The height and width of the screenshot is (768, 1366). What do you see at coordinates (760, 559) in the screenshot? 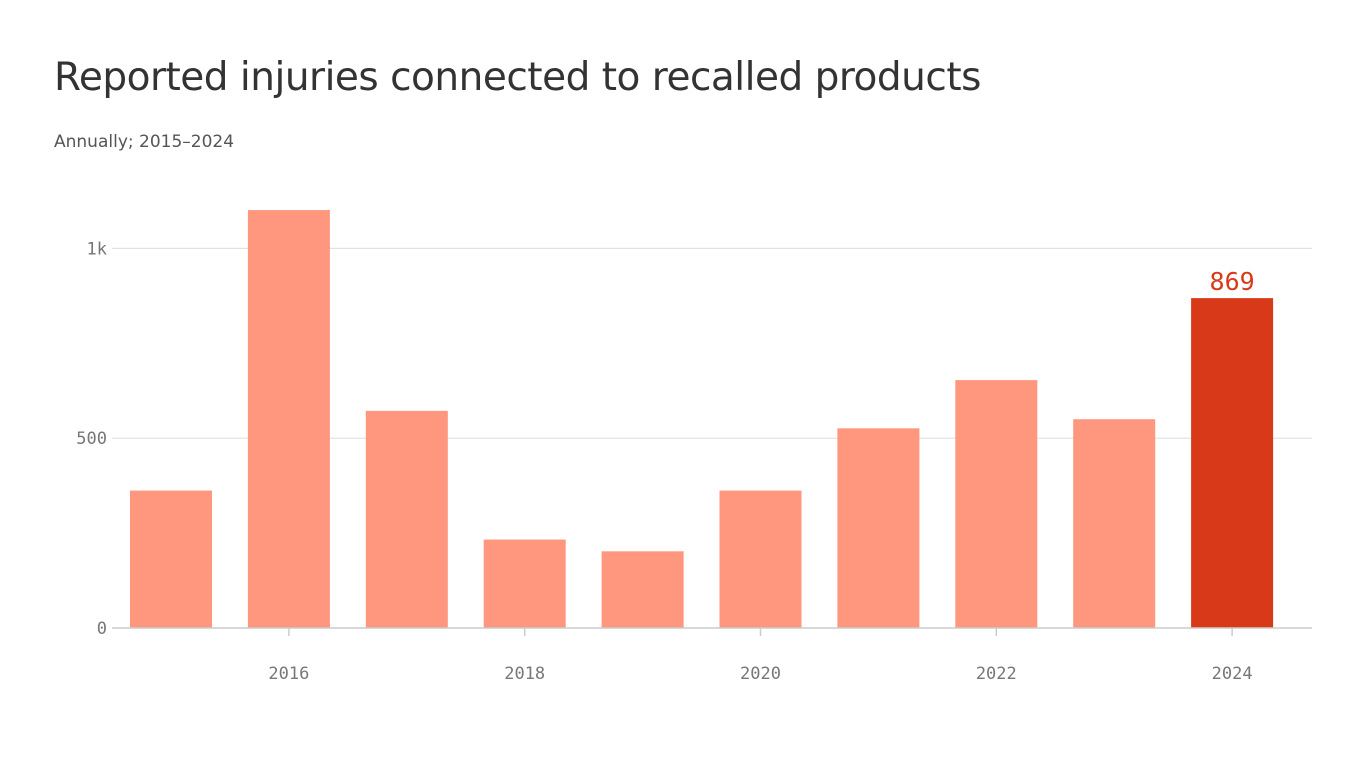
I see `bar-2020` at bounding box center [760, 559].